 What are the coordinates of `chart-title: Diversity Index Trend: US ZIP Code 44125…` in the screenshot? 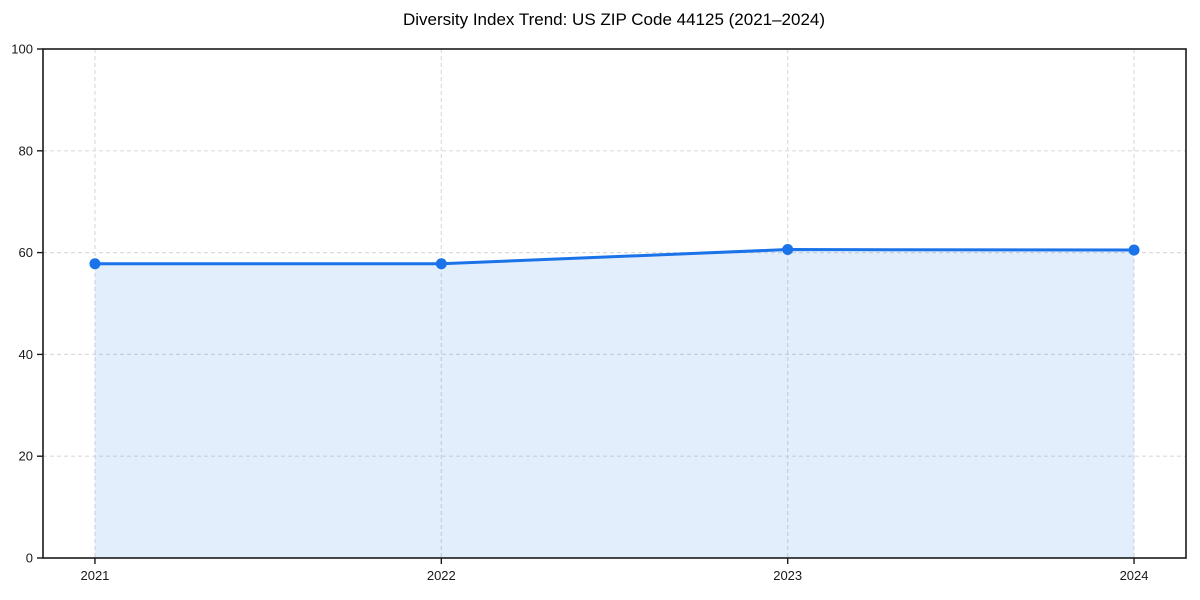 It's located at (614, 19).